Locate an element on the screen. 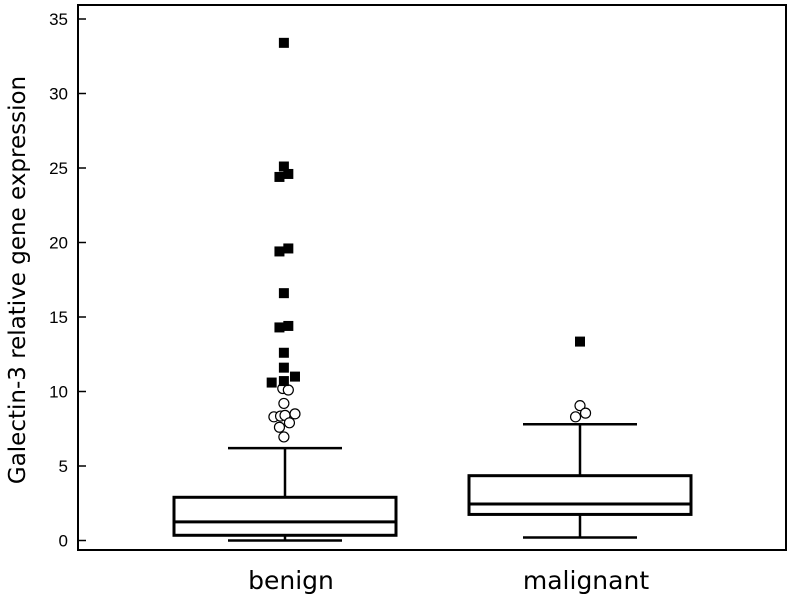 The image size is (791, 599). category-labels: benign malignant is located at coordinates (448, 580).